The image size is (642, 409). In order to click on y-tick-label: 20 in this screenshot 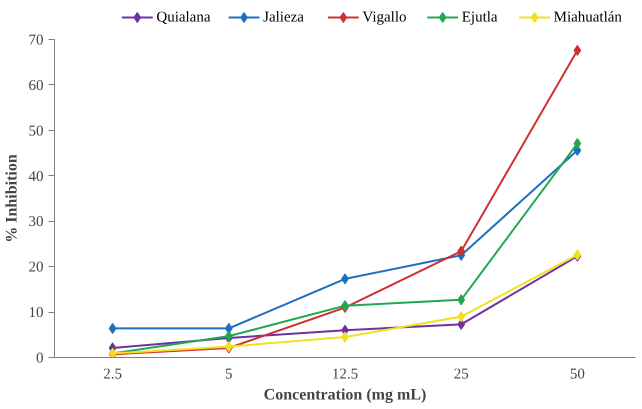, I will do `click(36, 268)`.